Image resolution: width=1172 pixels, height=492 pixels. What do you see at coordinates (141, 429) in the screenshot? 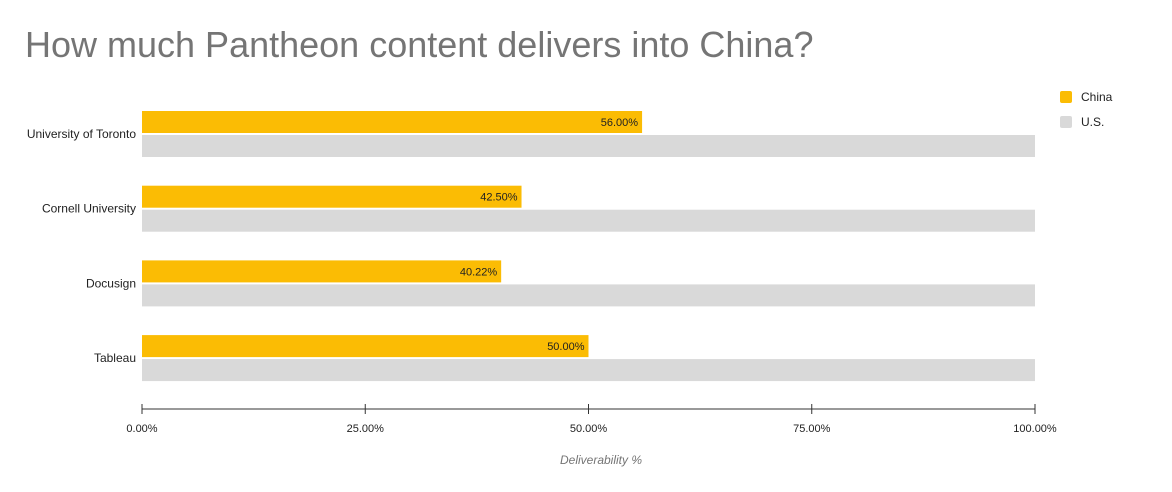
I see `x-tick-label: 0.00%` at bounding box center [141, 429].